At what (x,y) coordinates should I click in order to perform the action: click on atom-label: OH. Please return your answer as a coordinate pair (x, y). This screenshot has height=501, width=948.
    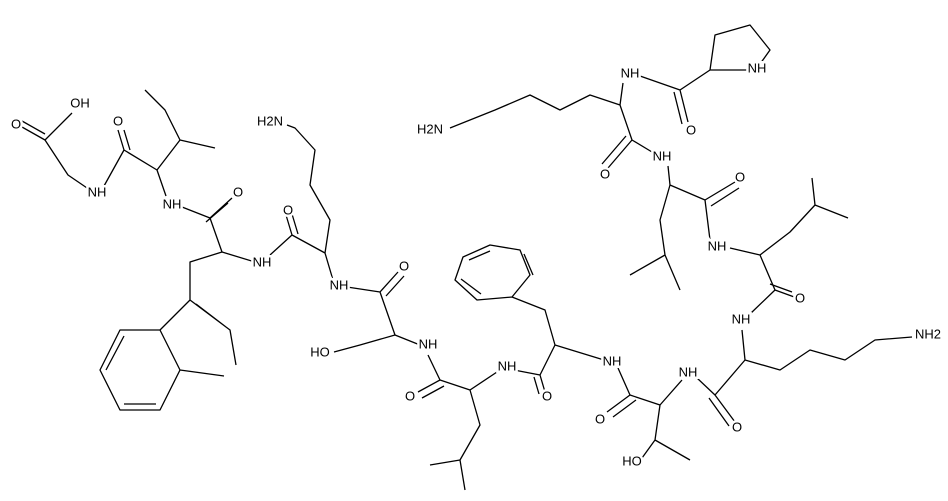
    Looking at the image, I should click on (80, 102).